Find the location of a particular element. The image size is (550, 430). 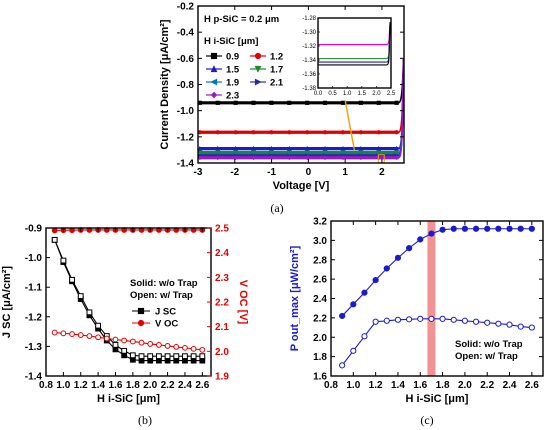

b-xtick-label: 2.0 is located at coordinates (150, 385).